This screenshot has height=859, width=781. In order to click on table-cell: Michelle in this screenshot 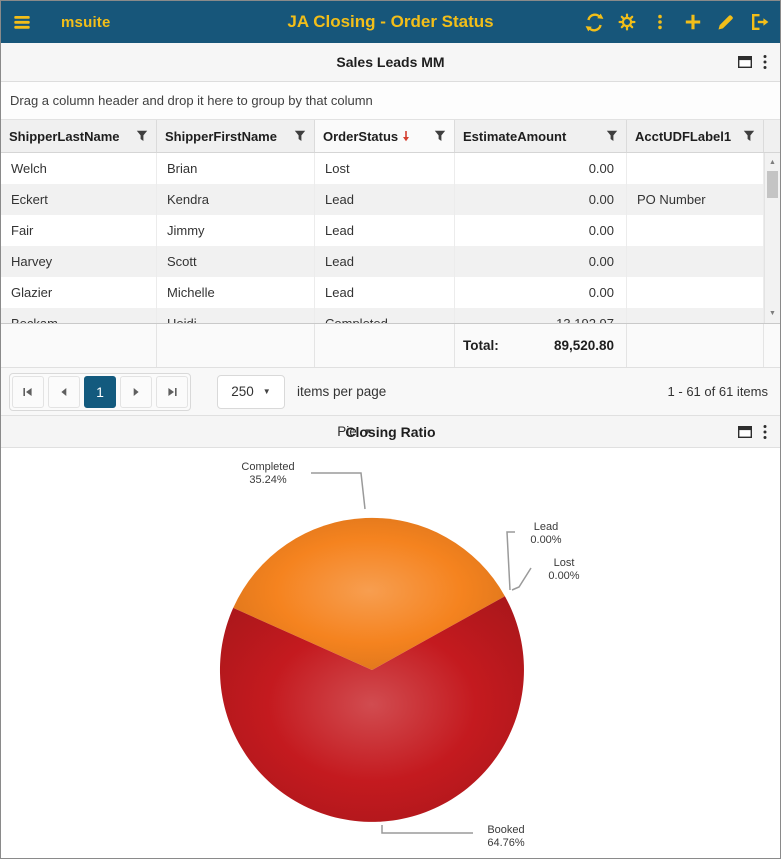, I will do `click(236, 292)`.